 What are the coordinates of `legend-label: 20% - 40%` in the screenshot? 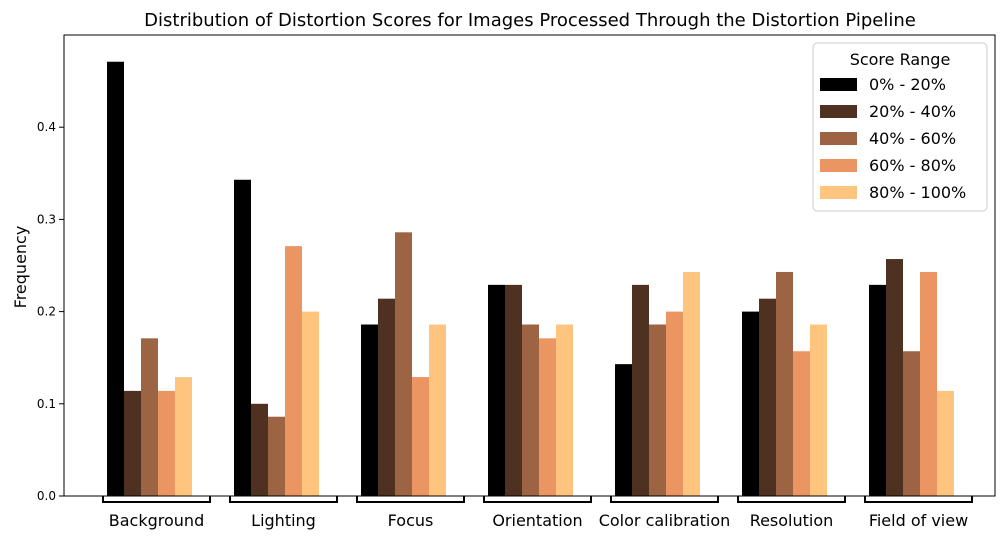 It's located at (912, 111).